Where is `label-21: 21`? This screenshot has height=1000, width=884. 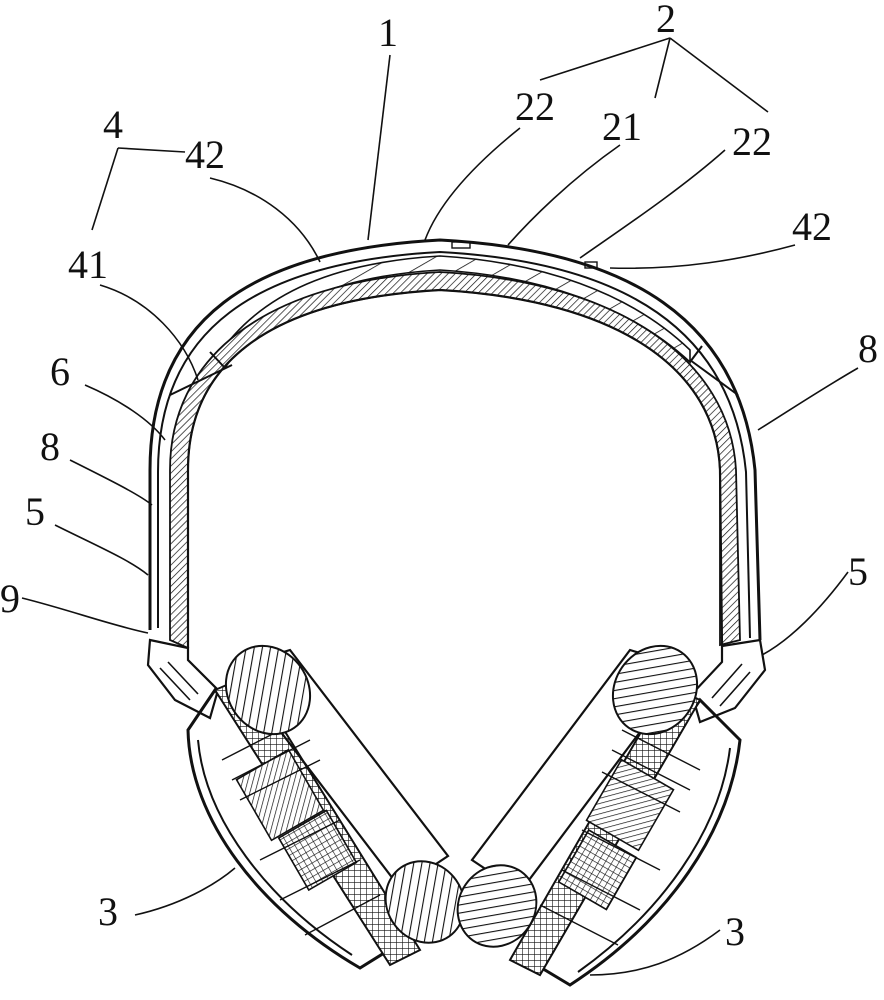
label-21: 21 is located at coordinates (622, 126).